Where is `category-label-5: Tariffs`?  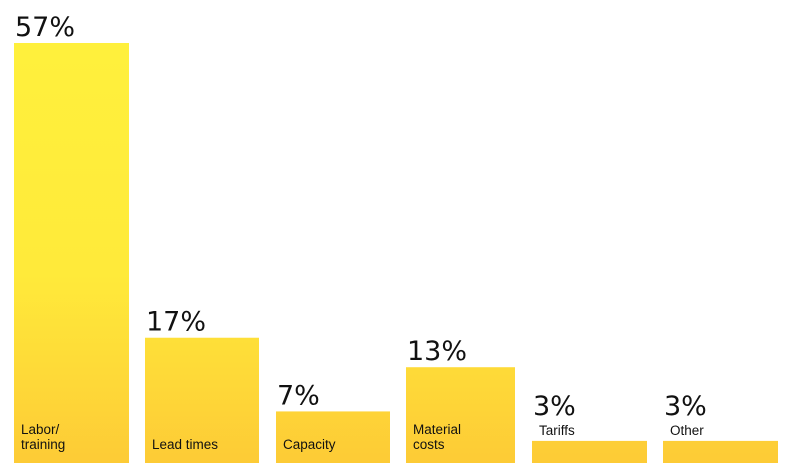 category-label-5: Tariffs is located at coordinates (557, 430).